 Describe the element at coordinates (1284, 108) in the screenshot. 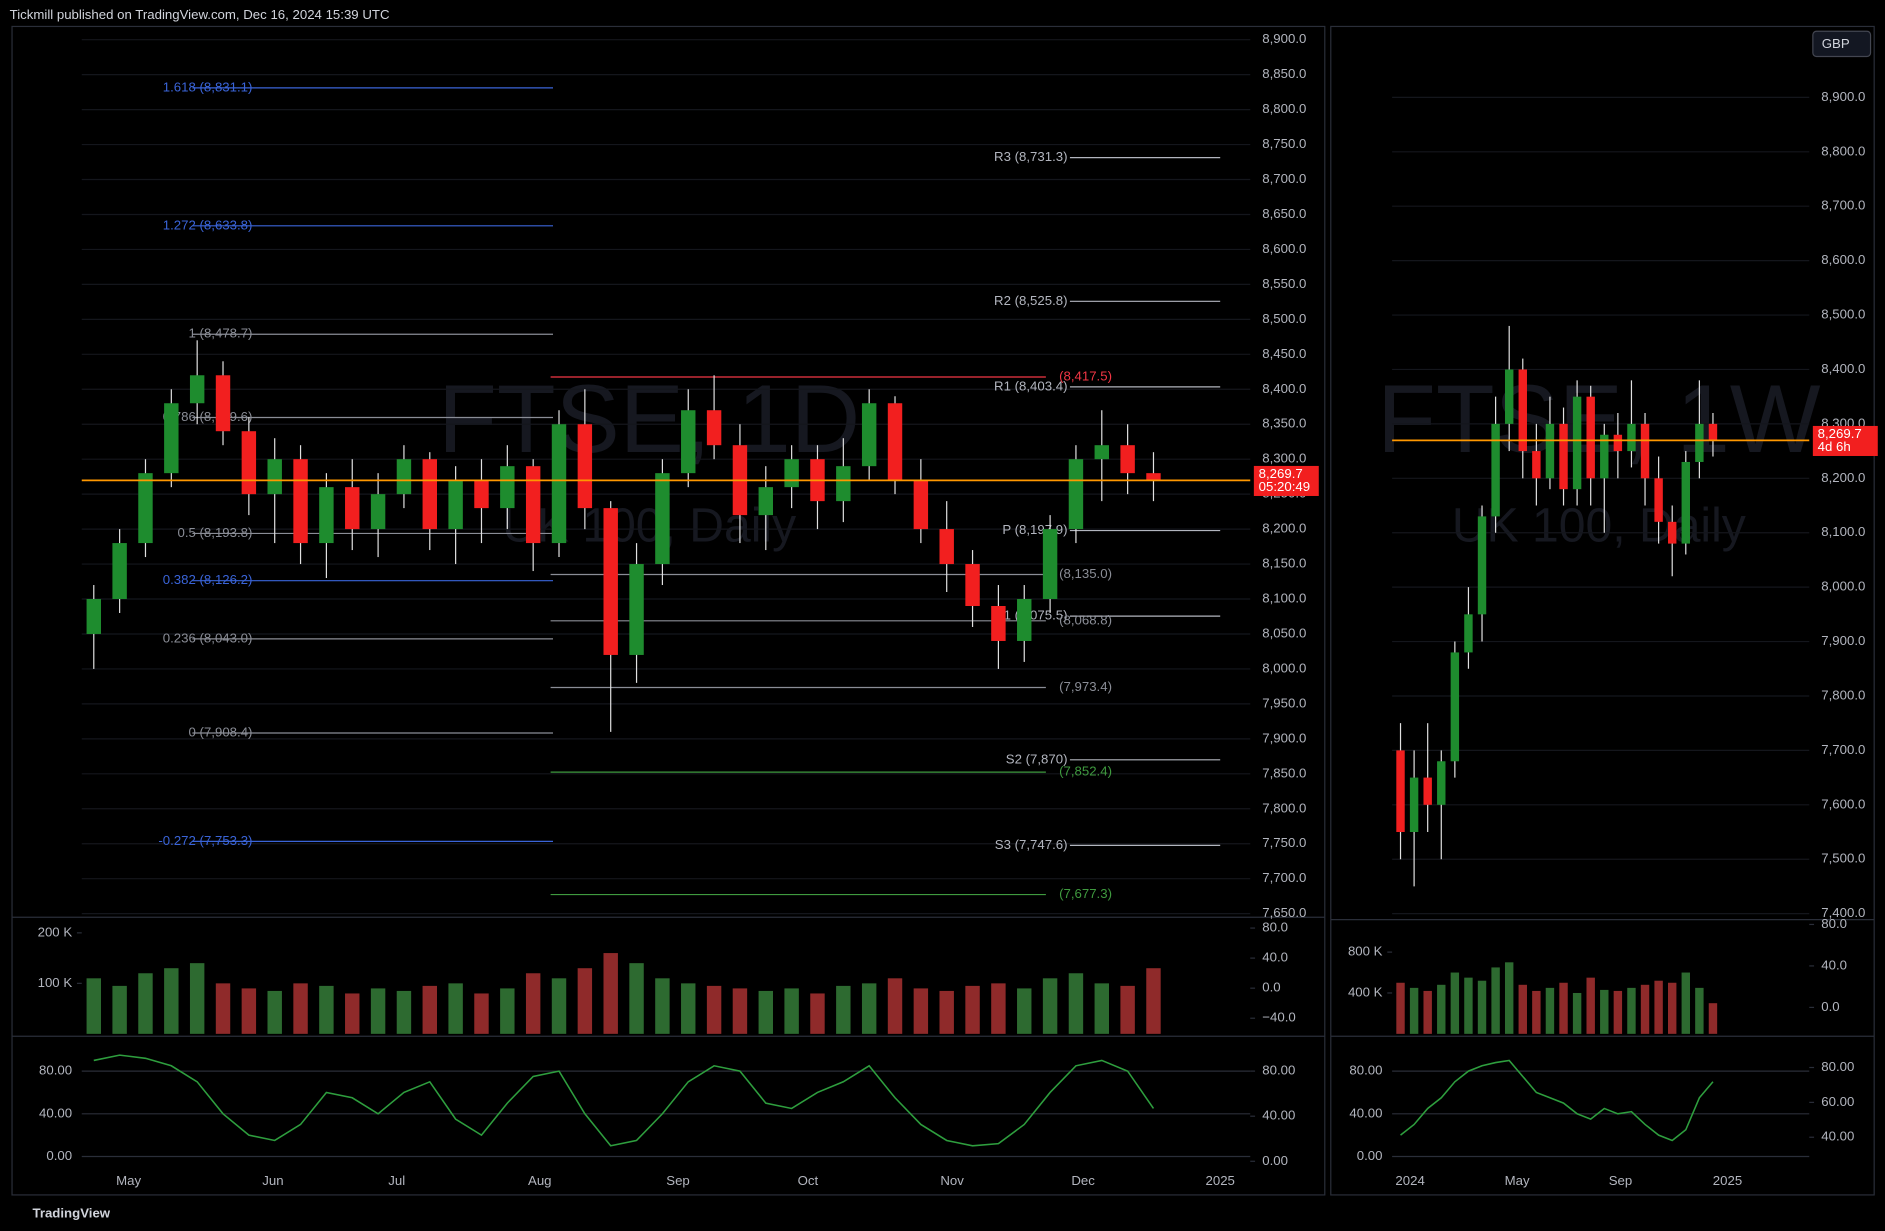

I see `axis-tick-label: 8,800.0` at that location.